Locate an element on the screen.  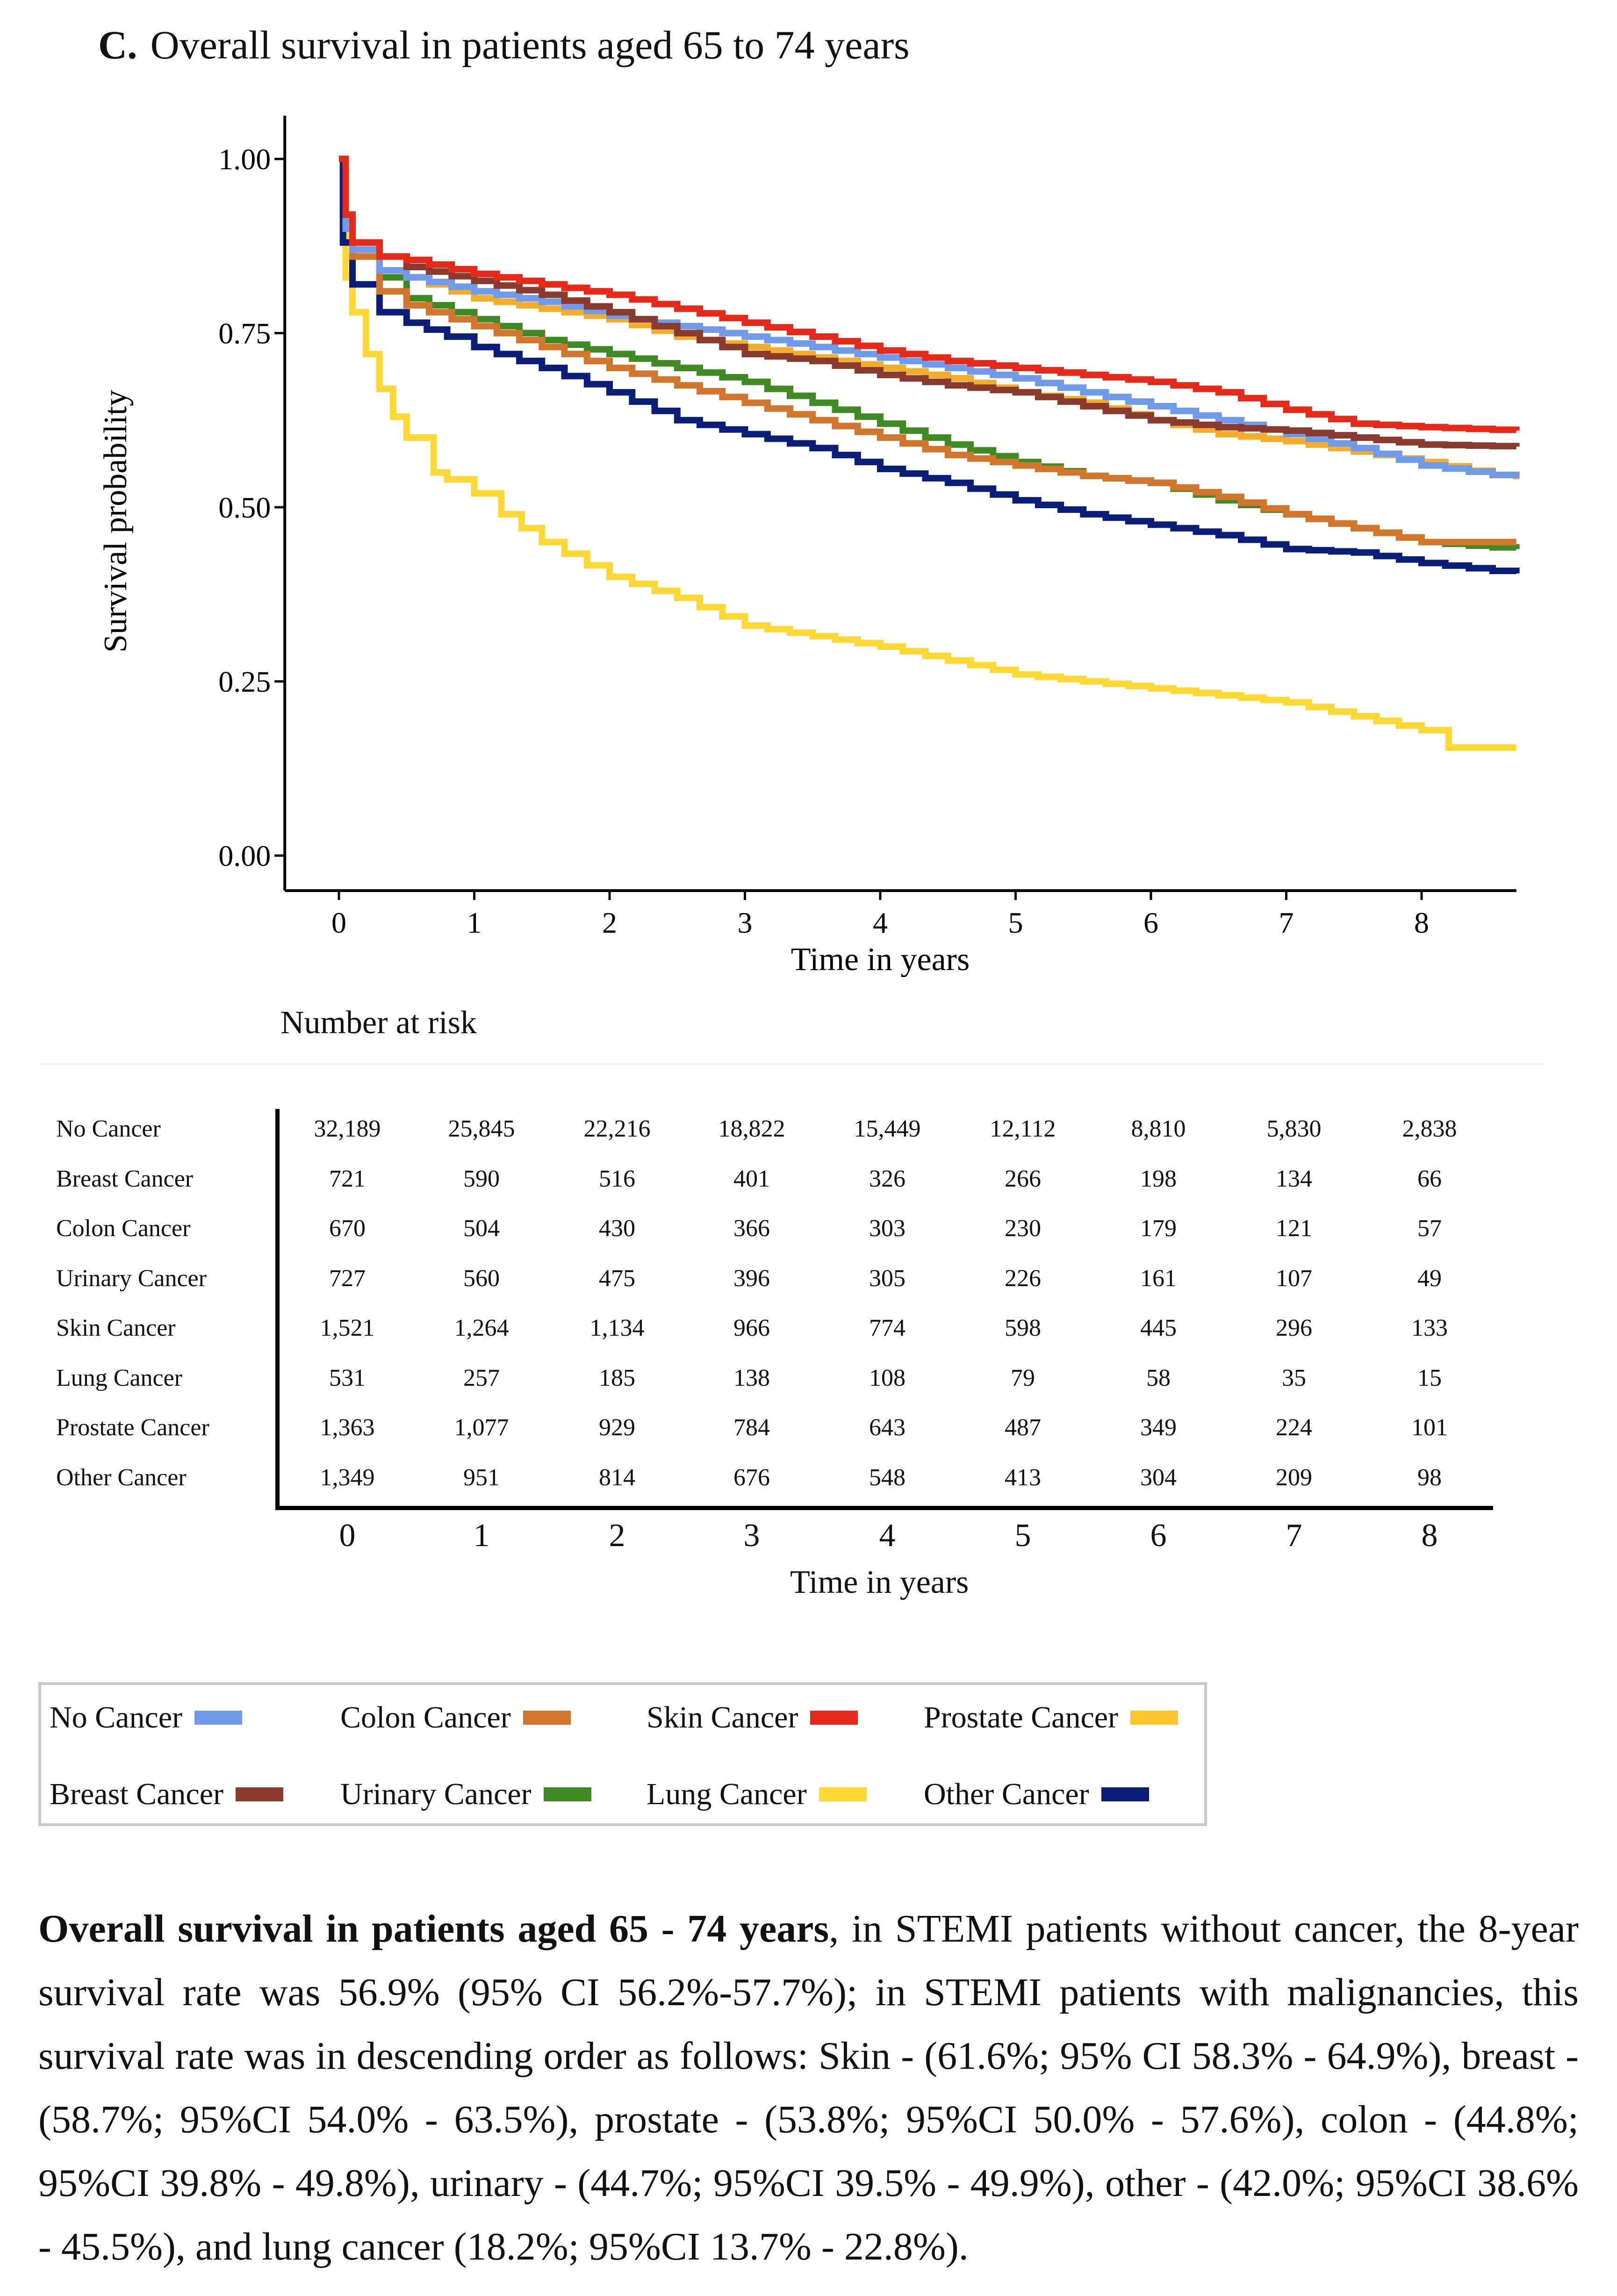
legend-item: Breast Cancer is located at coordinates (166, 1794).